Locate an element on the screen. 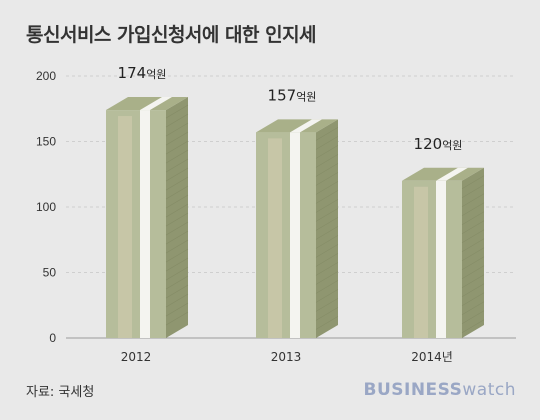 This screenshot has width=540, height=420. data-label: 120억원 is located at coordinates (438, 144).